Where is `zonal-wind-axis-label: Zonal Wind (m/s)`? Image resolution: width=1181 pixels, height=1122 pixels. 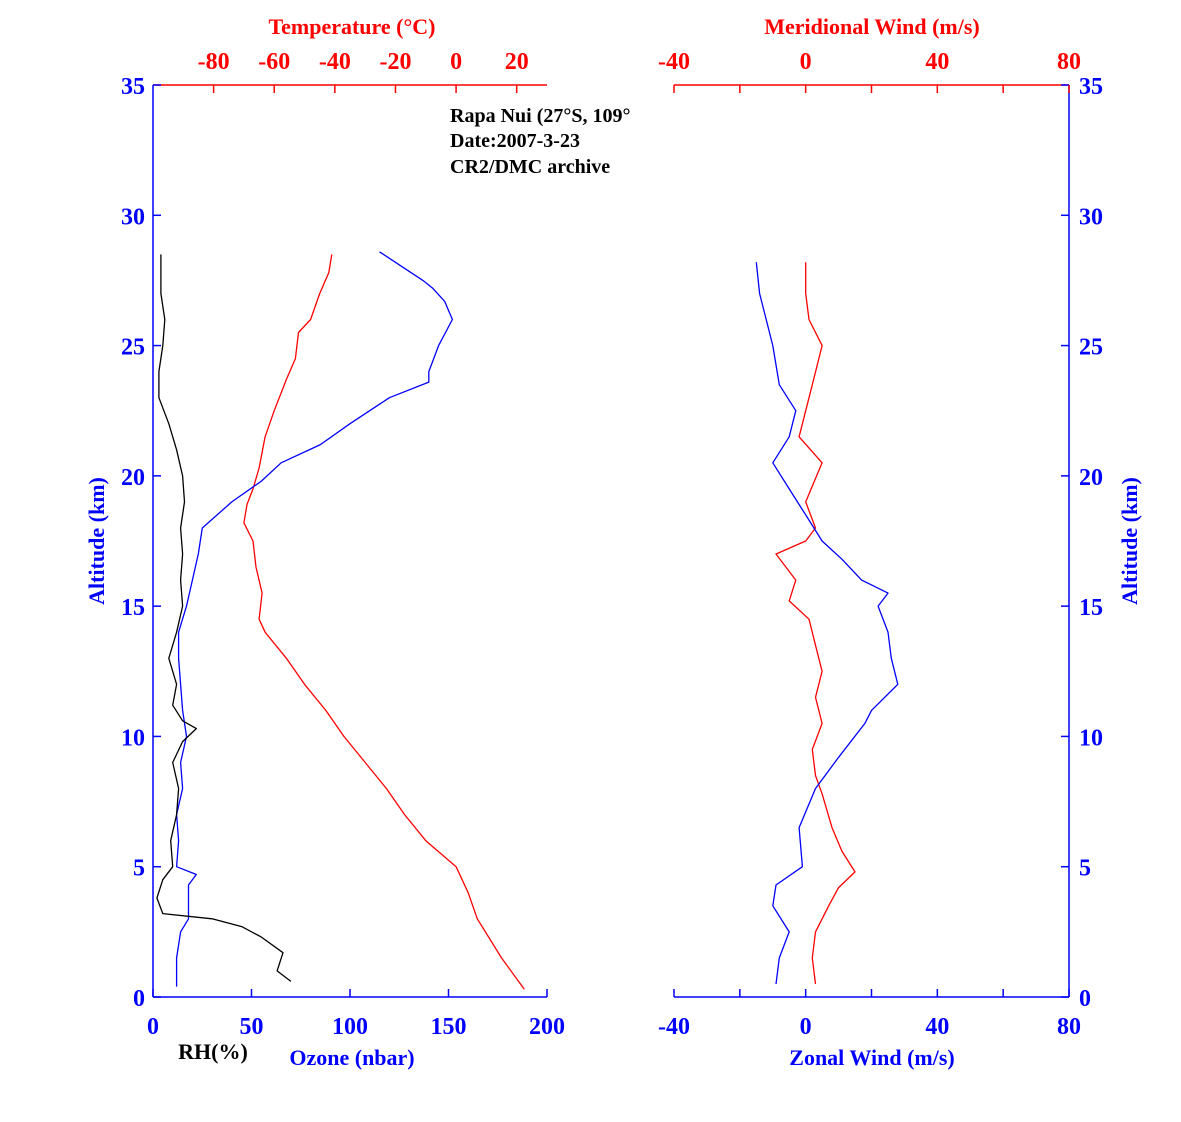
zonal-wind-axis-label: Zonal Wind (m/s) is located at coordinates (871, 1057).